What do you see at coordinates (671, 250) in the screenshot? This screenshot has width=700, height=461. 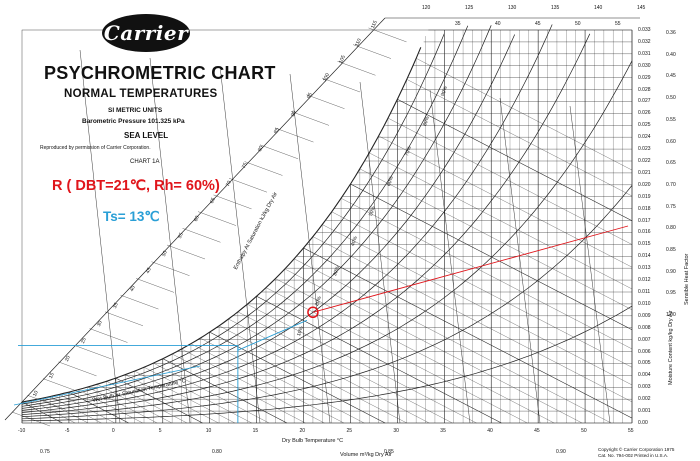 I see `shf-tick: 0.85` at bounding box center [671, 250].